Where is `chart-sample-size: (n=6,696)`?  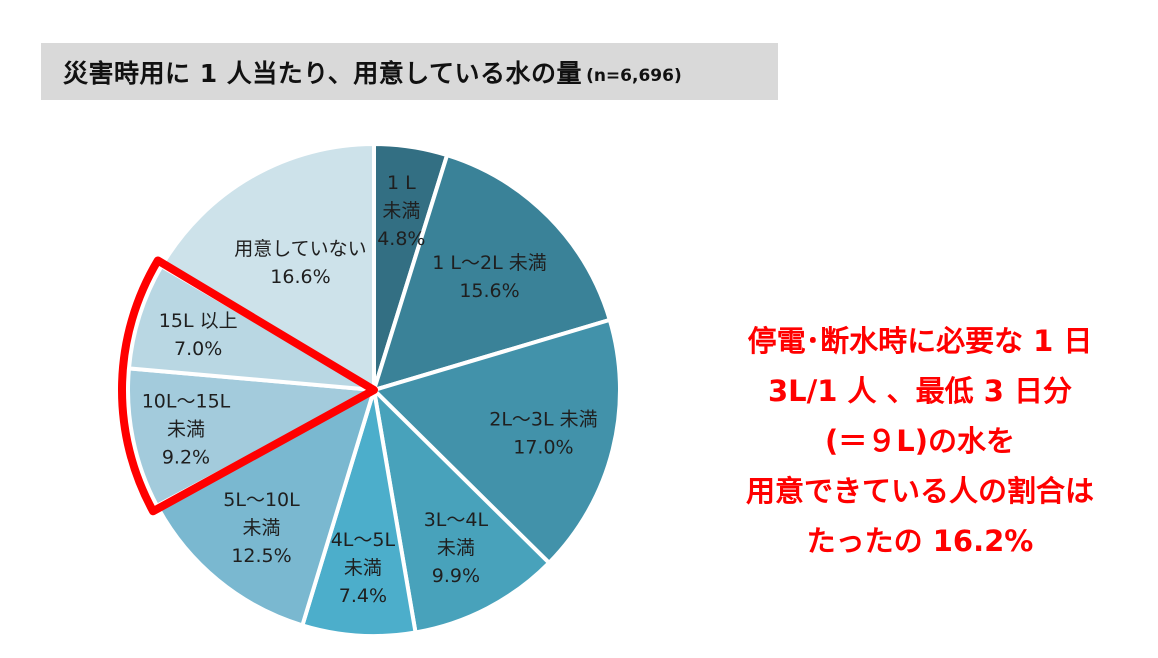 chart-sample-size: (n=6,696) is located at coordinates (634, 75).